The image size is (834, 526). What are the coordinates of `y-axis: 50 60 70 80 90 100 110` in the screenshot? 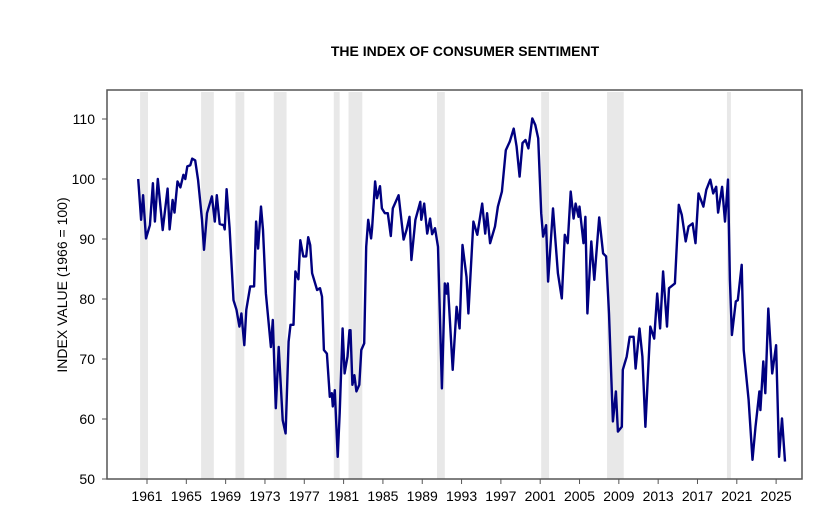 It's located at (89, 299).